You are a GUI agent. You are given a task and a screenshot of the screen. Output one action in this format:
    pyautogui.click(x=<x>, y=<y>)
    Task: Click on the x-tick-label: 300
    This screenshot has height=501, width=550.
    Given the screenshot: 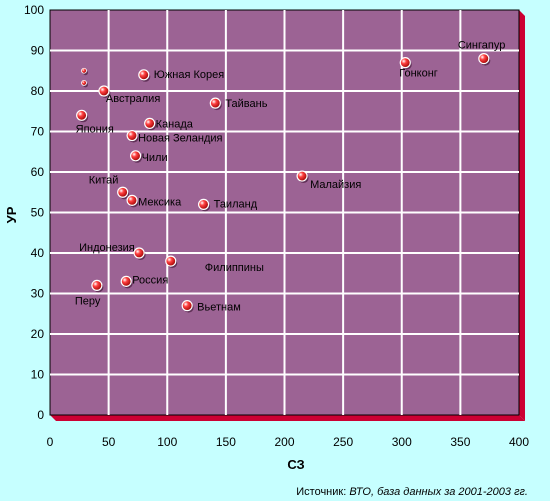 What is the action you would take?
    pyautogui.click(x=402, y=442)
    